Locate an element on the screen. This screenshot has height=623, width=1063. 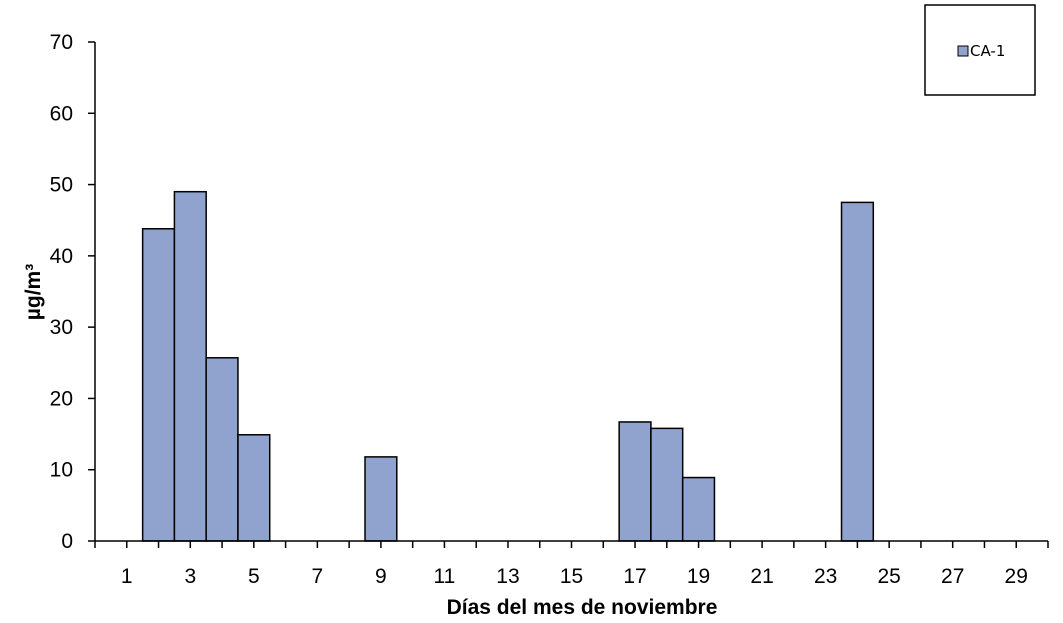
x-tick-label-23: 23 is located at coordinates (825, 576).